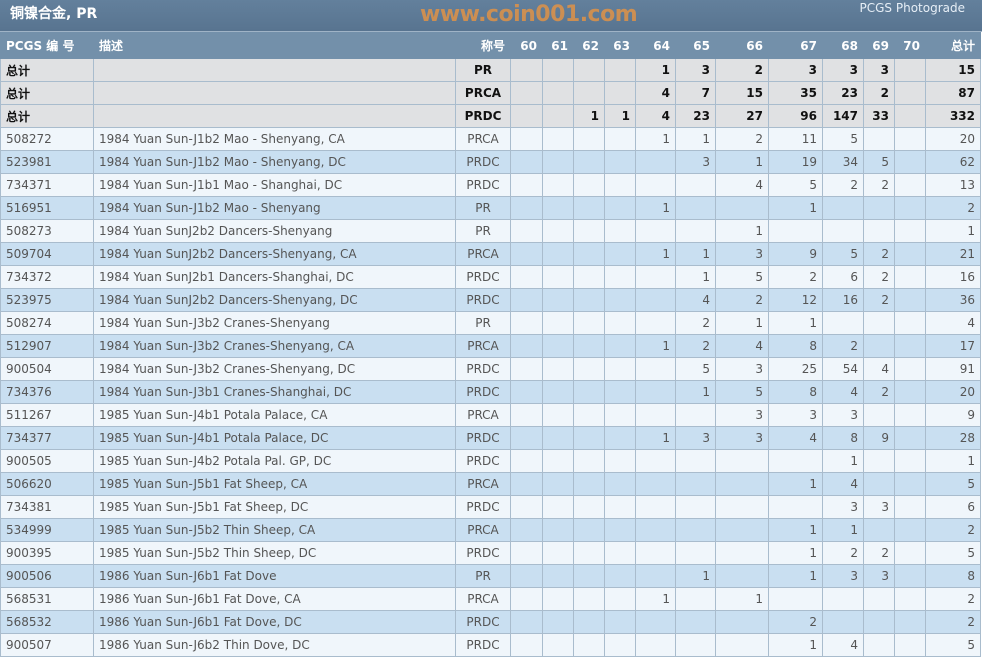 The image size is (982, 657). I want to click on pcgs-number-link: 734372, so click(47, 277).